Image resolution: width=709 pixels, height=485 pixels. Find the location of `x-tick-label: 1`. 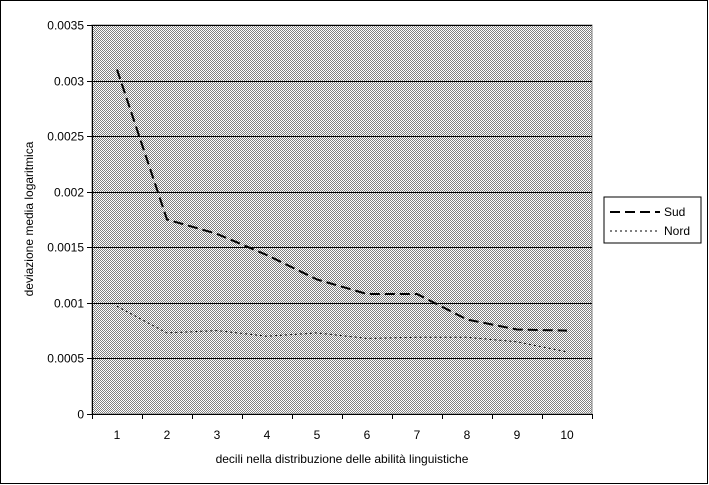

x-tick-label: 1 is located at coordinates (117, 435).